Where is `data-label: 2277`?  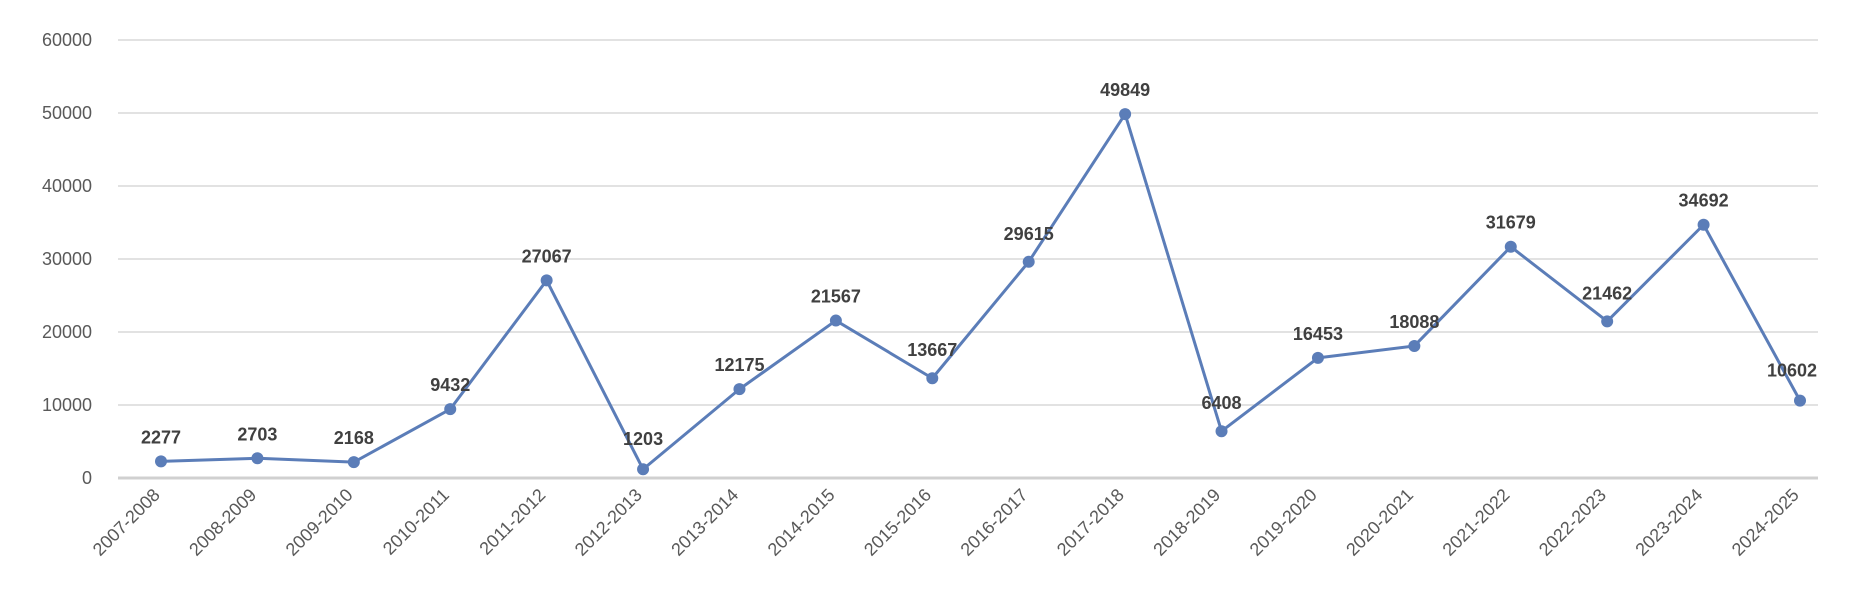 data-label: 2277 is located at coordinates (161, 437).